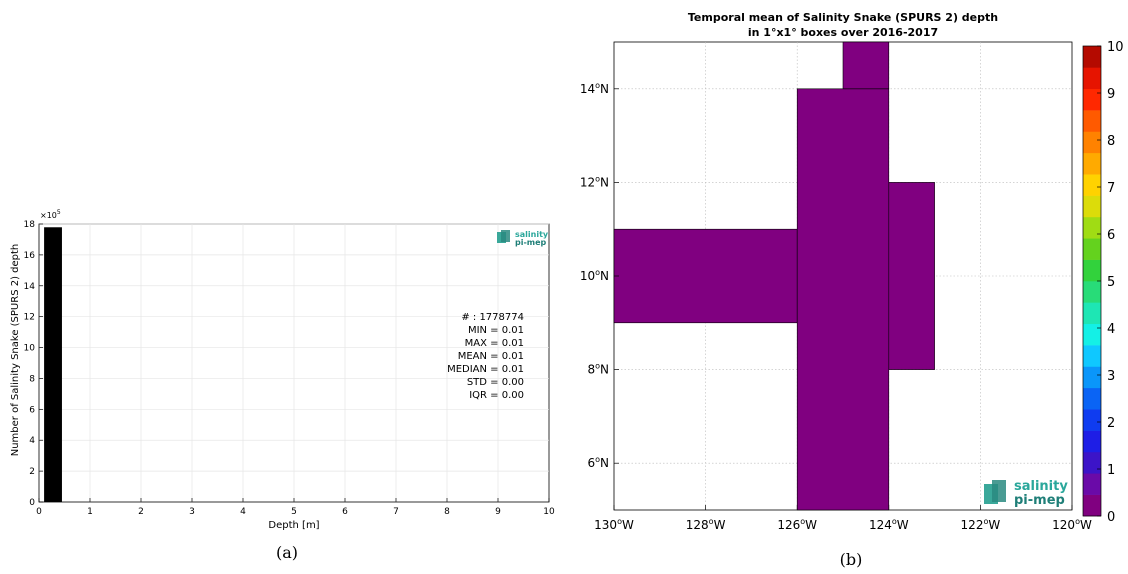 The width and height of the screenshot is (1128, 574). What do you see at coordinates (981, 524) in the screenshot?
I see `lon-tick-label: 122oW` at bounding box center [981, 524].